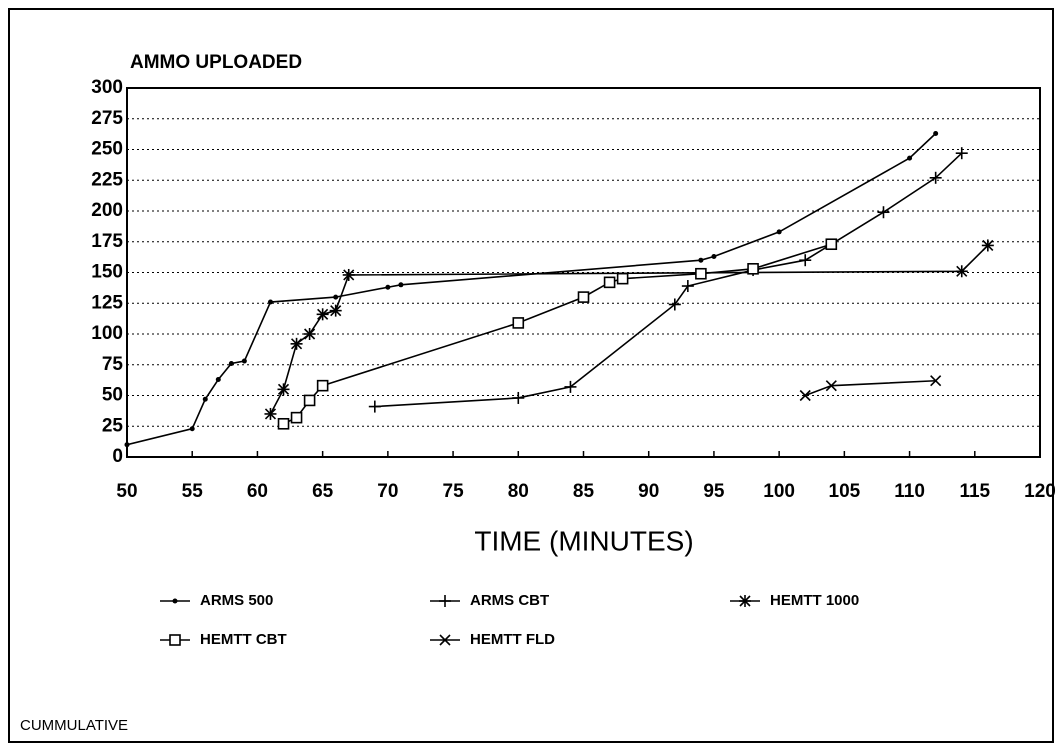  I want to click on y-tick-label: 275, so click(107, 118).